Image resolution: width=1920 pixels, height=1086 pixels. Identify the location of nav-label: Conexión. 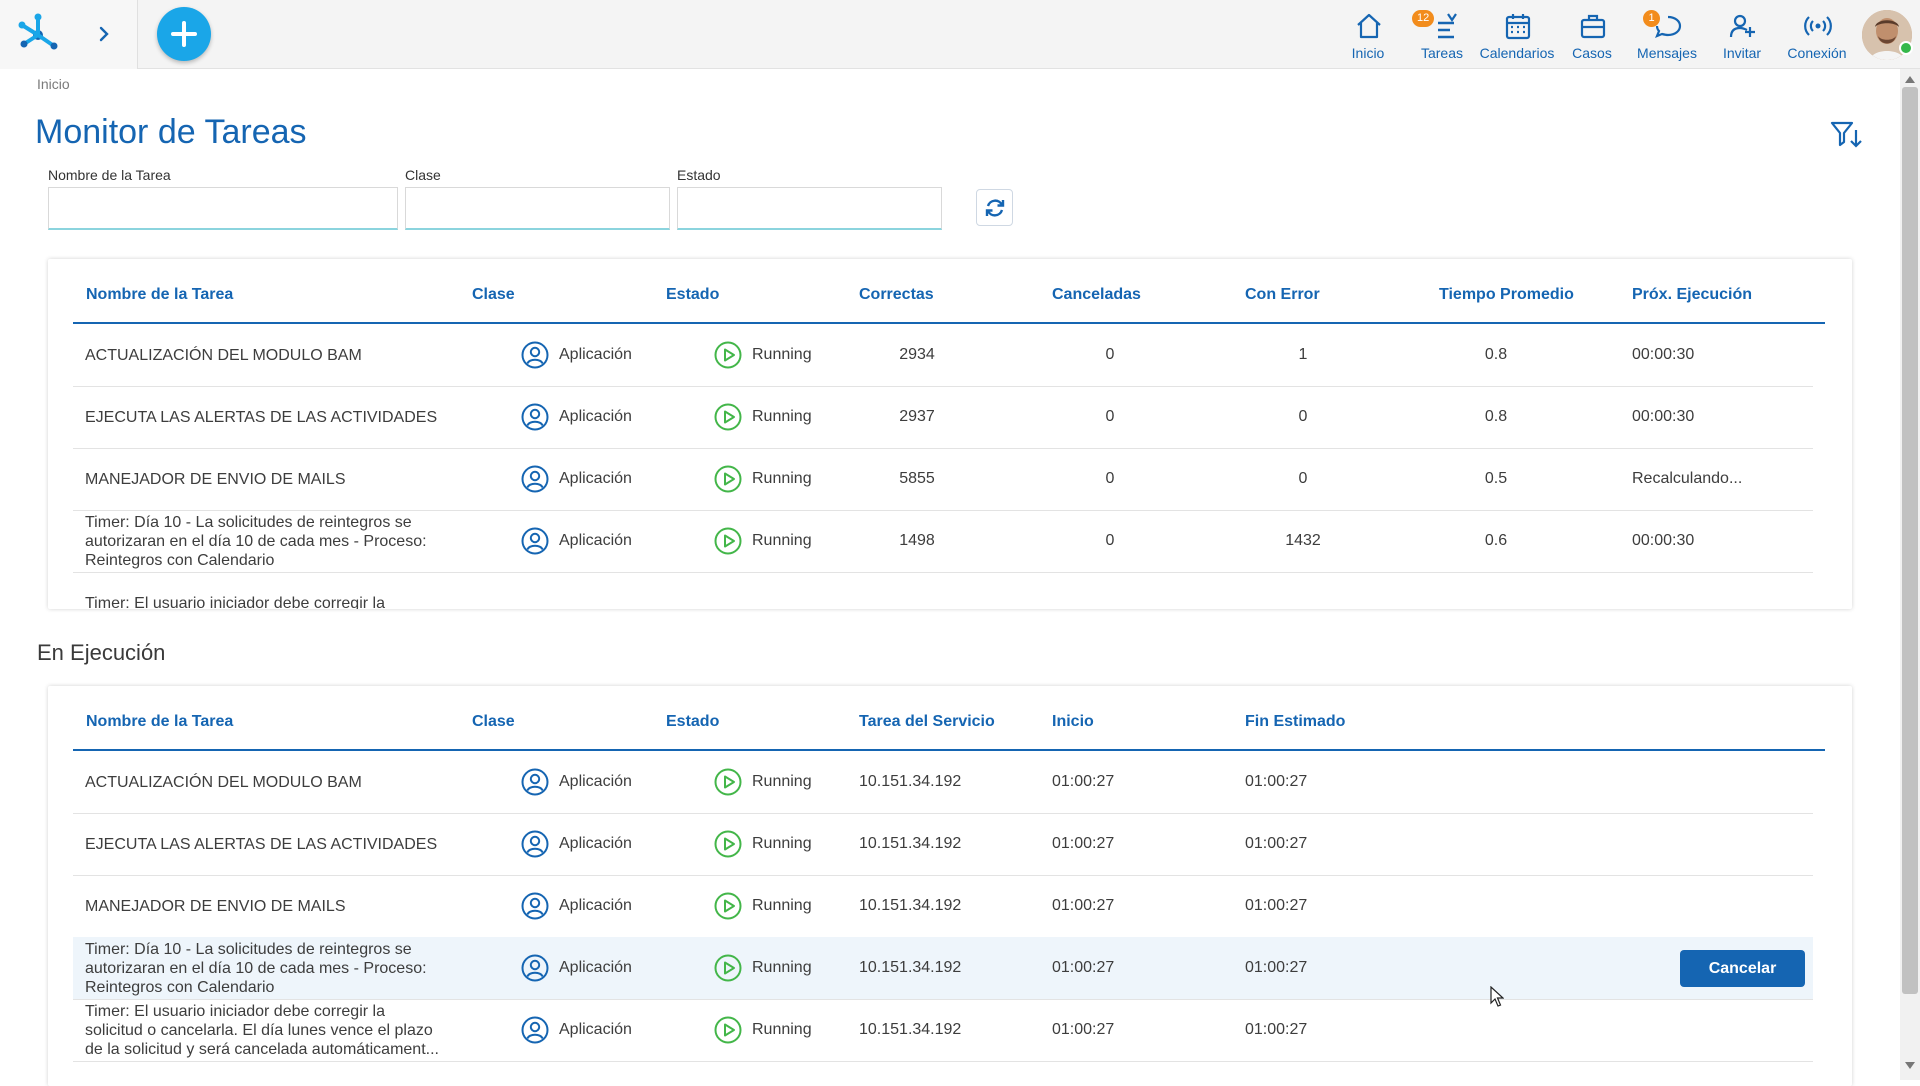
(1817, 53).